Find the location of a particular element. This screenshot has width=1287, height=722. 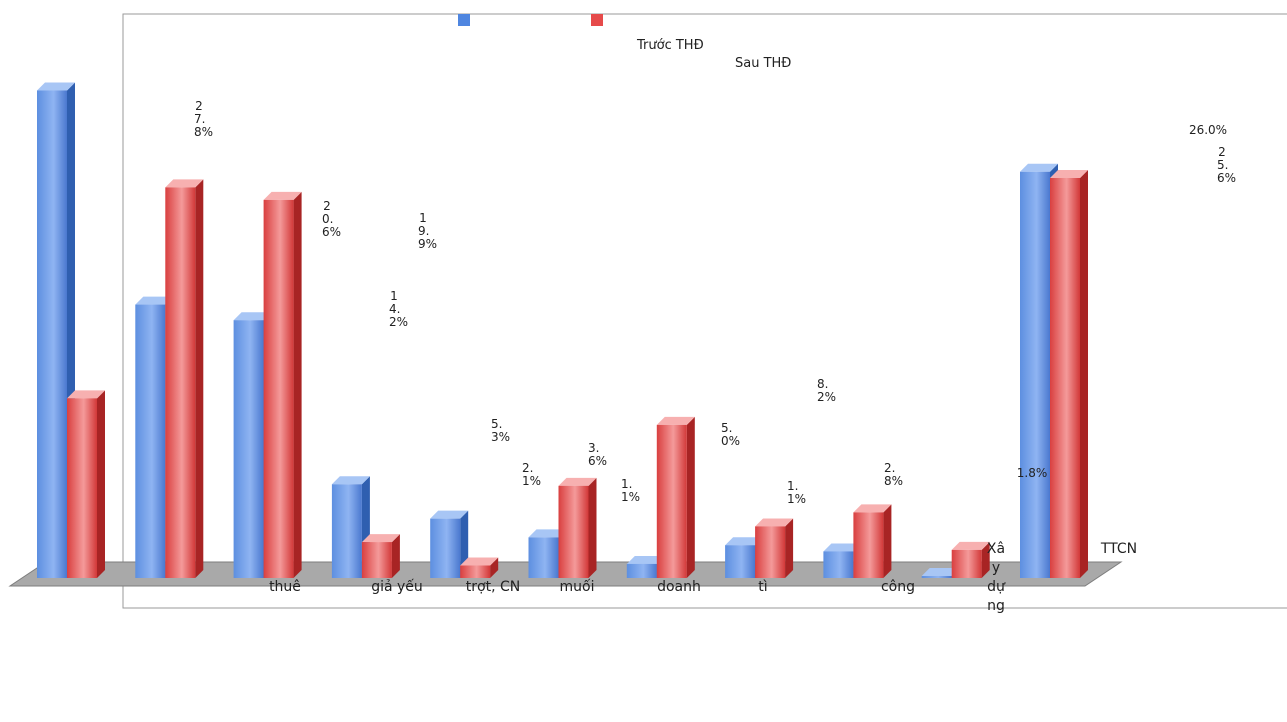

legend-label-before: Trước THĐ is located at coordinates (670, 45).